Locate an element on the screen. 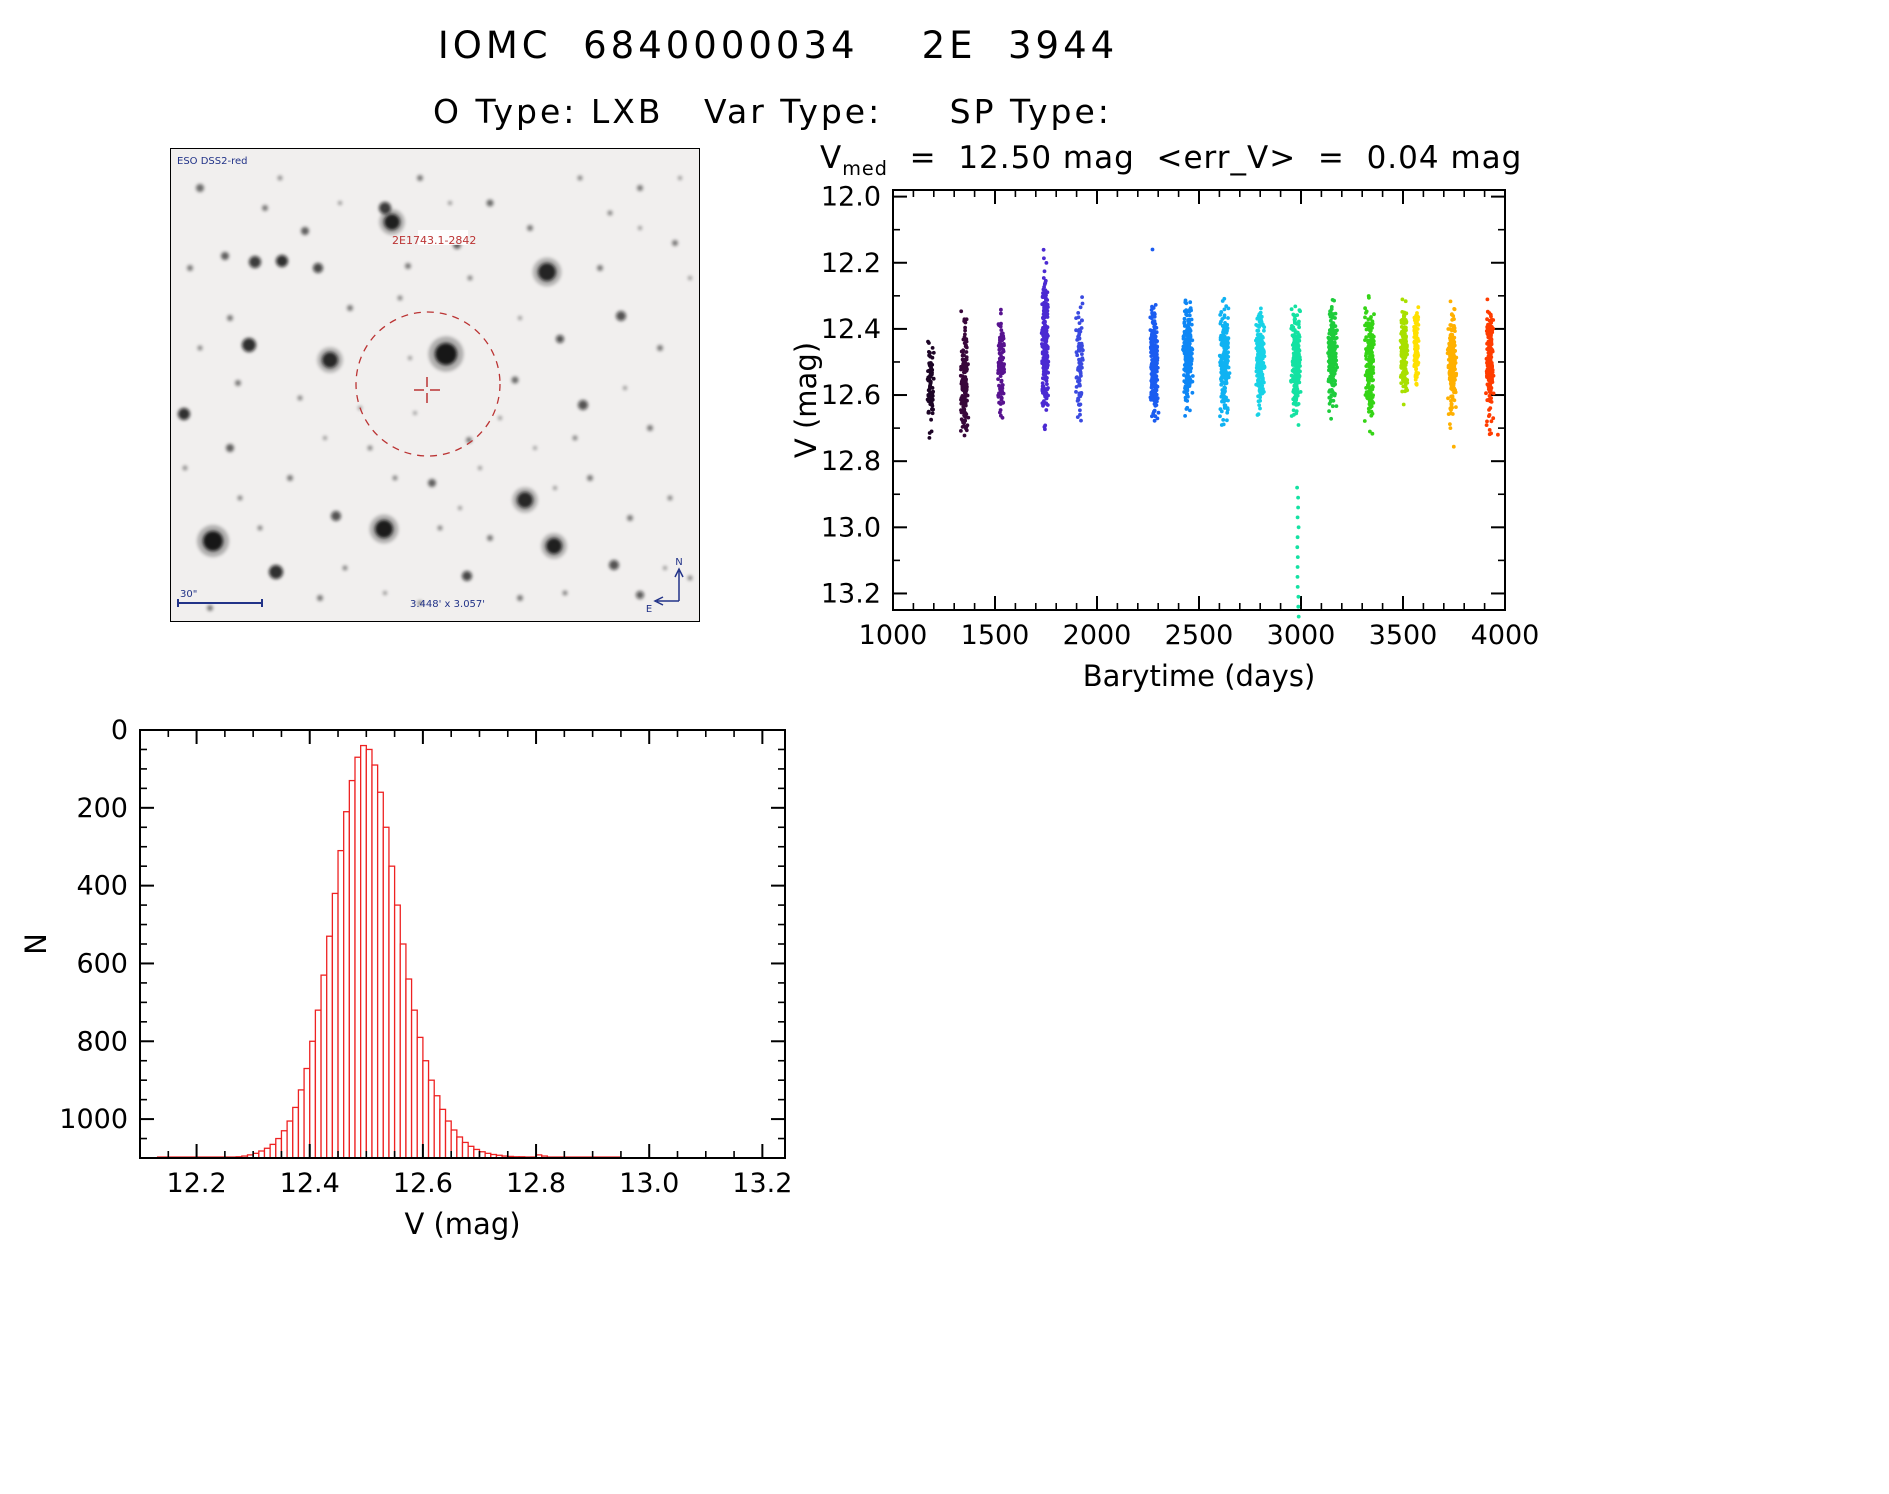 The image size is (1889, 1494). svg-text: 4000 is located at coordinates (1505, 635).